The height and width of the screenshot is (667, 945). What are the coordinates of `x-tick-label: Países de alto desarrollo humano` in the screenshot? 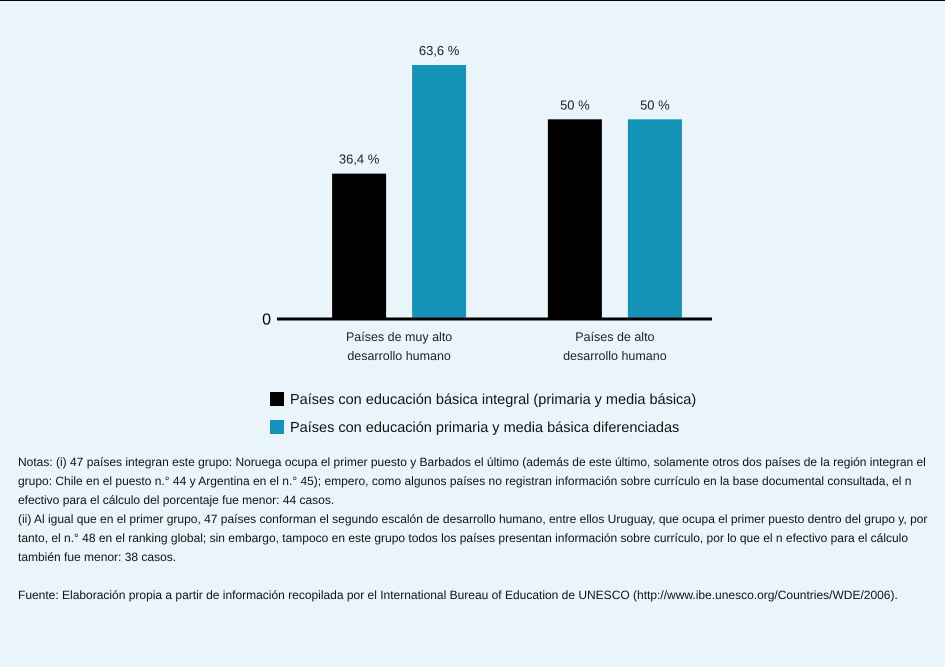 It's located at (615, 346).